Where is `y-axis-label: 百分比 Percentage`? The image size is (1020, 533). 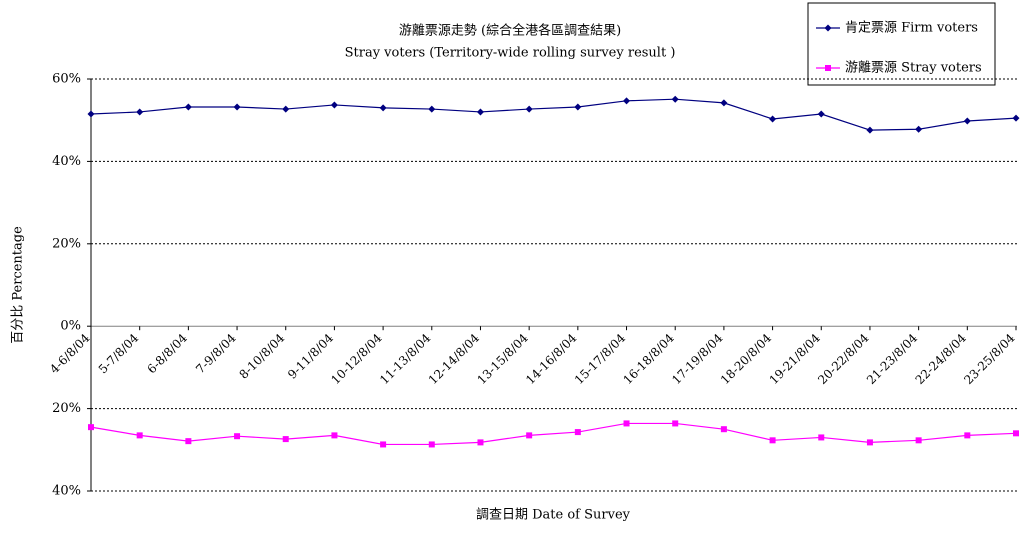
y-axis-label: 百分比 Percentage is located at coordinates (18, 285).